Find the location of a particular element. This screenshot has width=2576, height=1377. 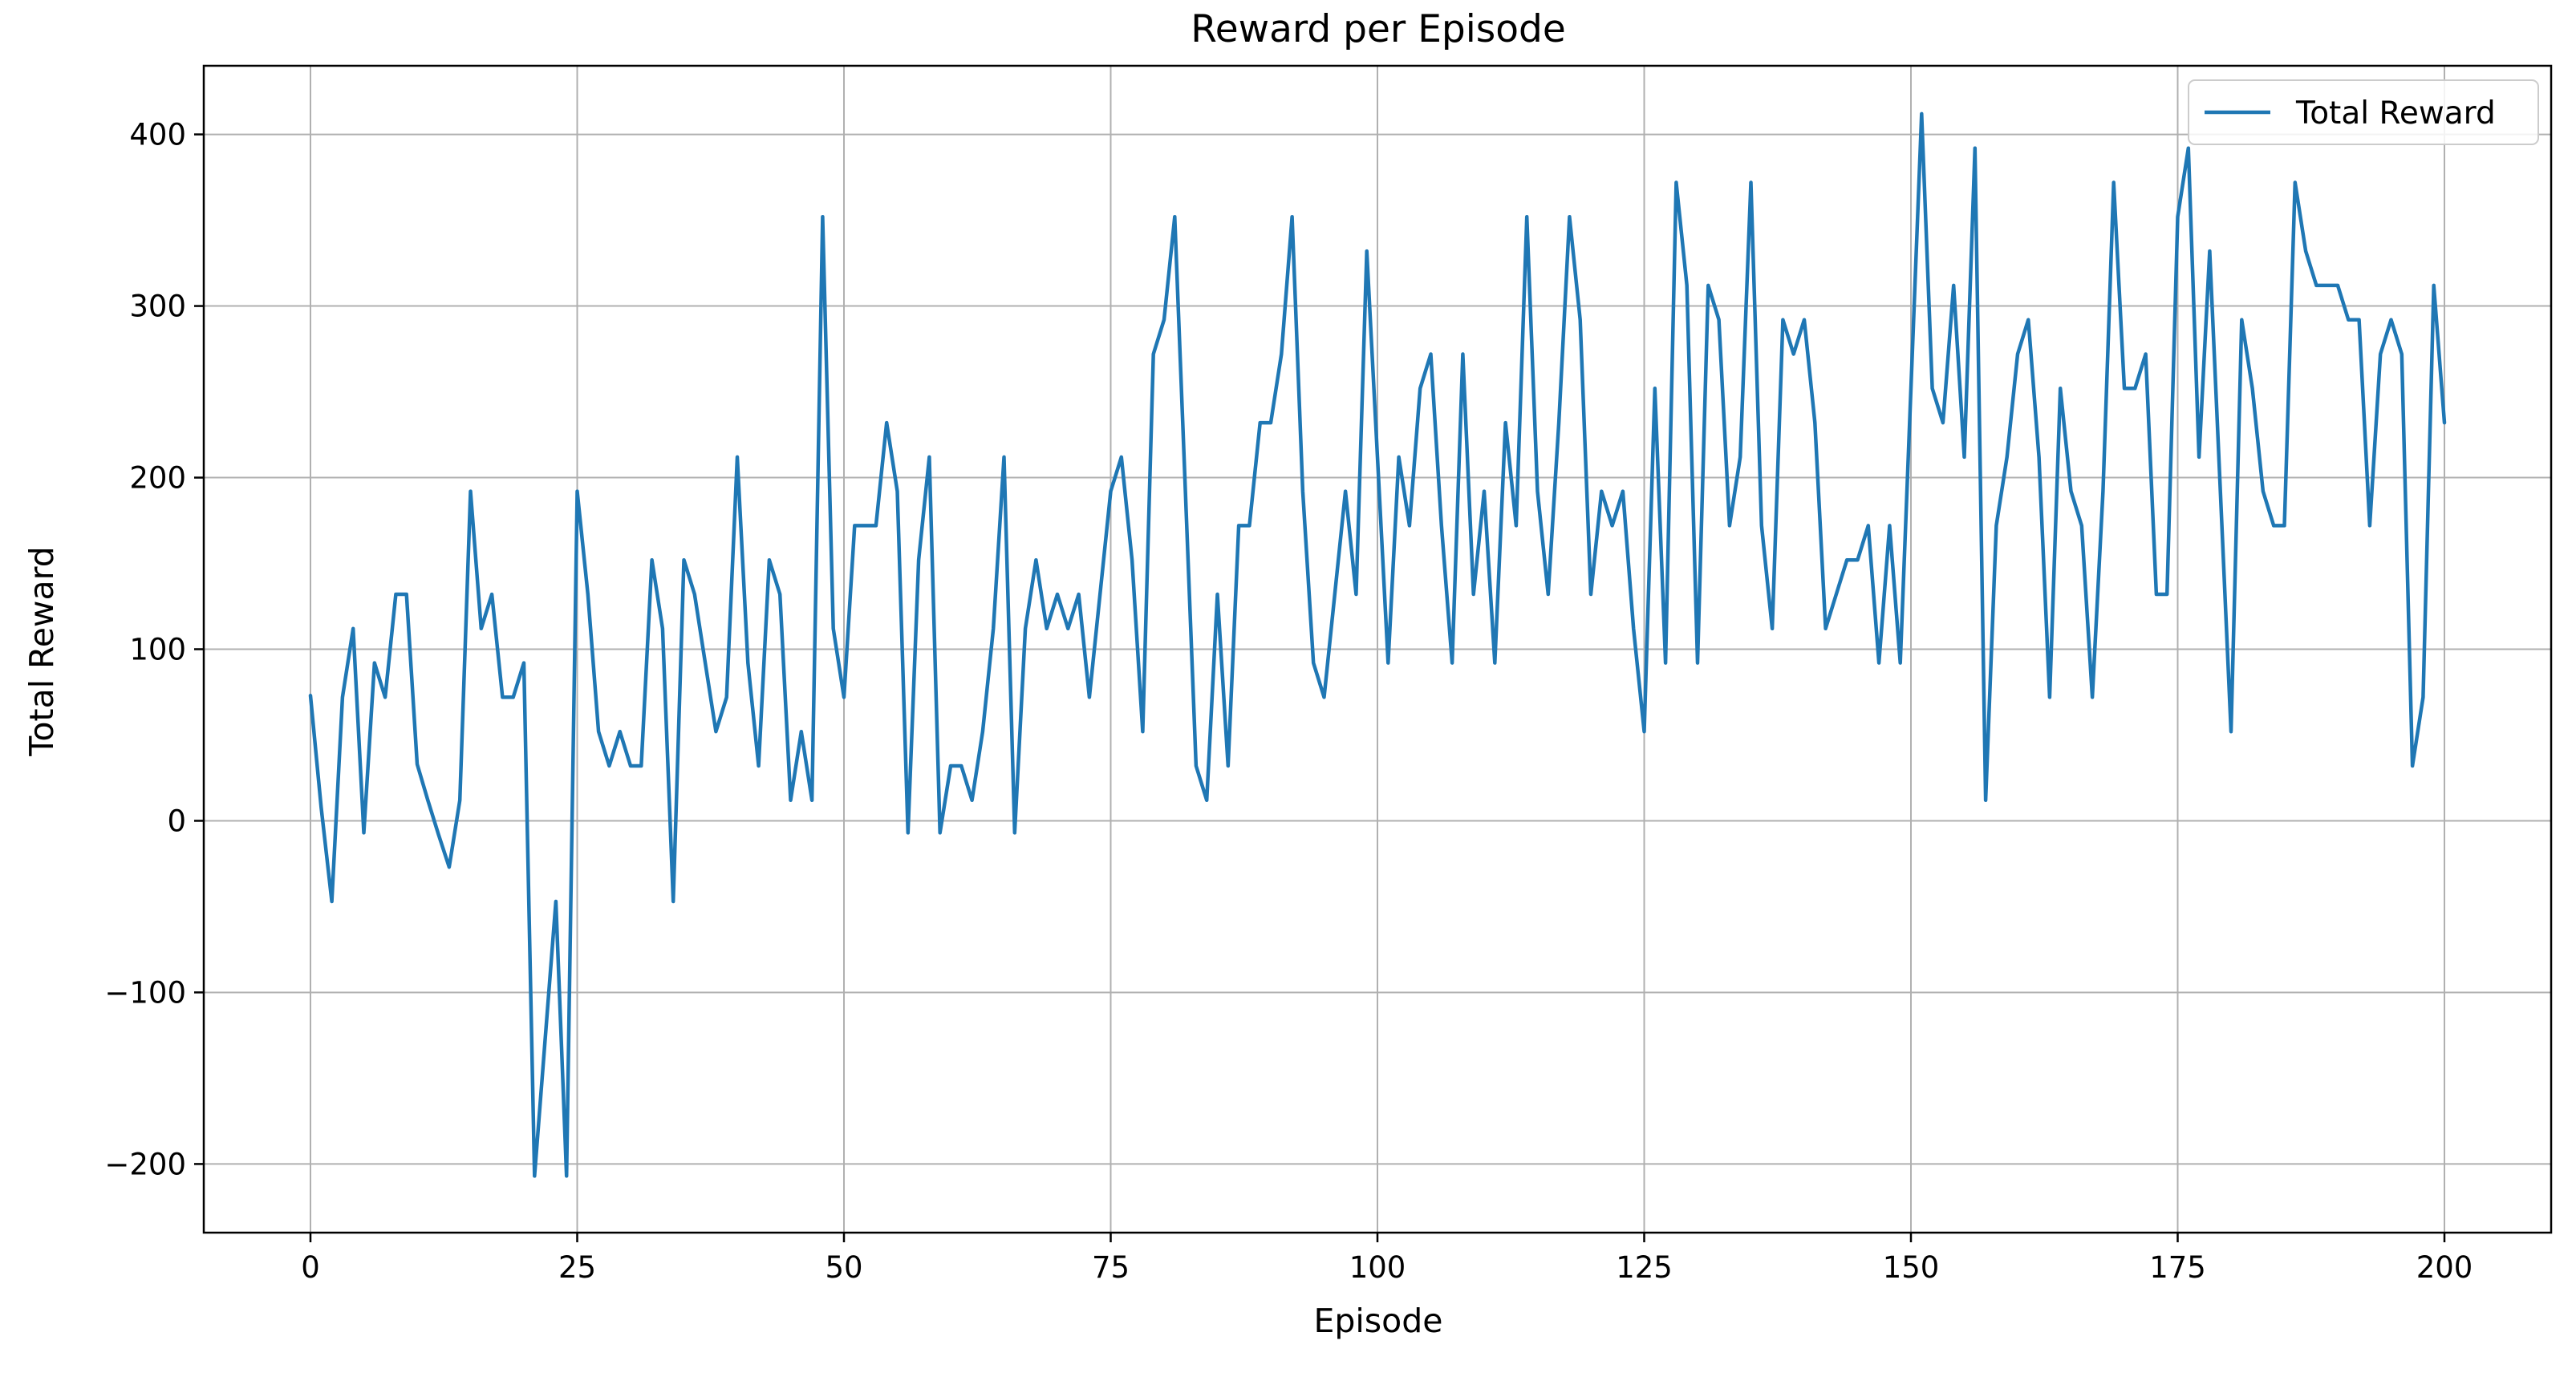

x-tick-label: 0 is located at coordinates (310, 1268).